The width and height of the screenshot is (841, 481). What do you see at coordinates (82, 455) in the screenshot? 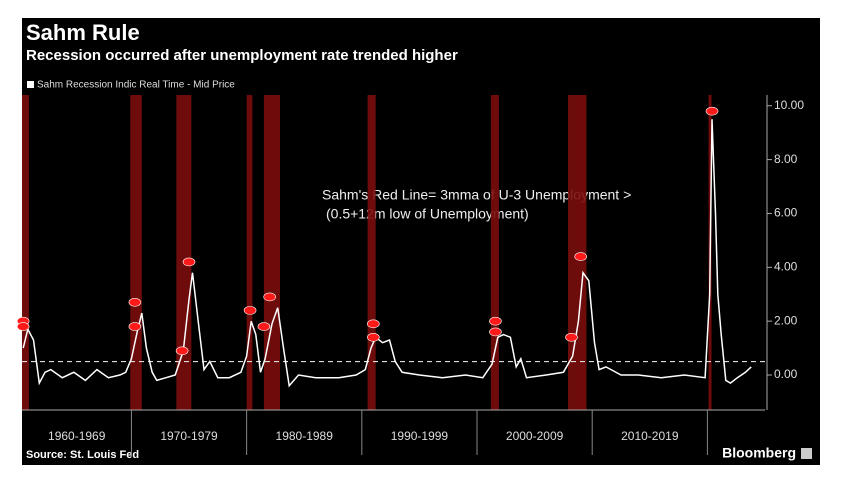
I see `source: Source: St. Louis Fed` at bounding box center [82, 455].